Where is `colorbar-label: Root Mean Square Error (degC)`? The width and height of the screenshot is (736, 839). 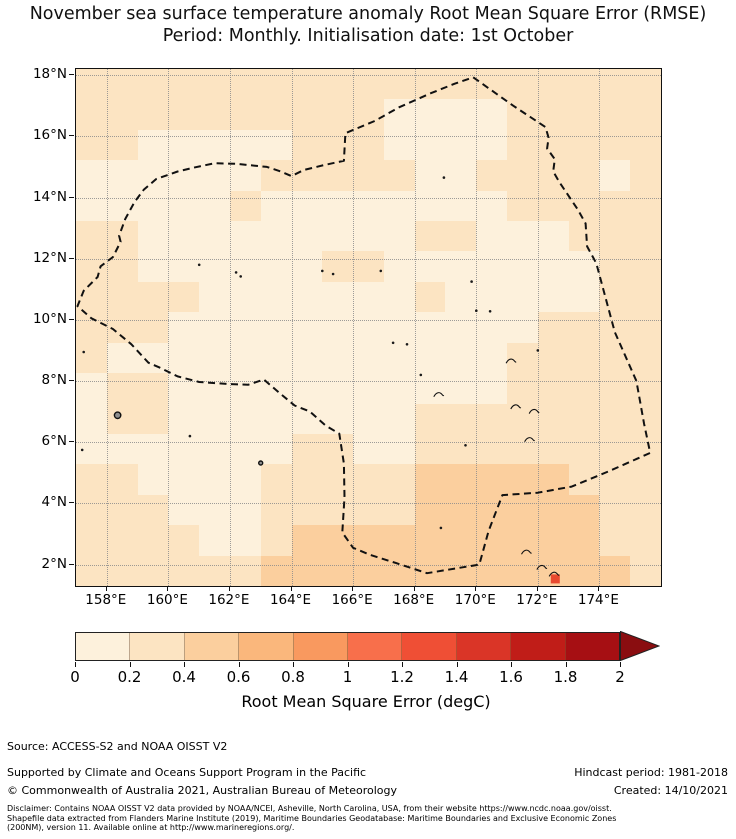
colorbar-label: Root Mean Square Error (degC) is located at coordinates (366, 701).